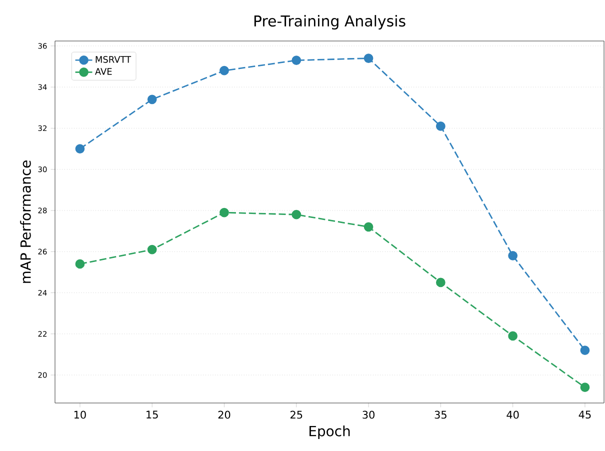 The height and width of the screenshot is (451, 605). I want to click on x-tick-label: 30, so click(368, 414).